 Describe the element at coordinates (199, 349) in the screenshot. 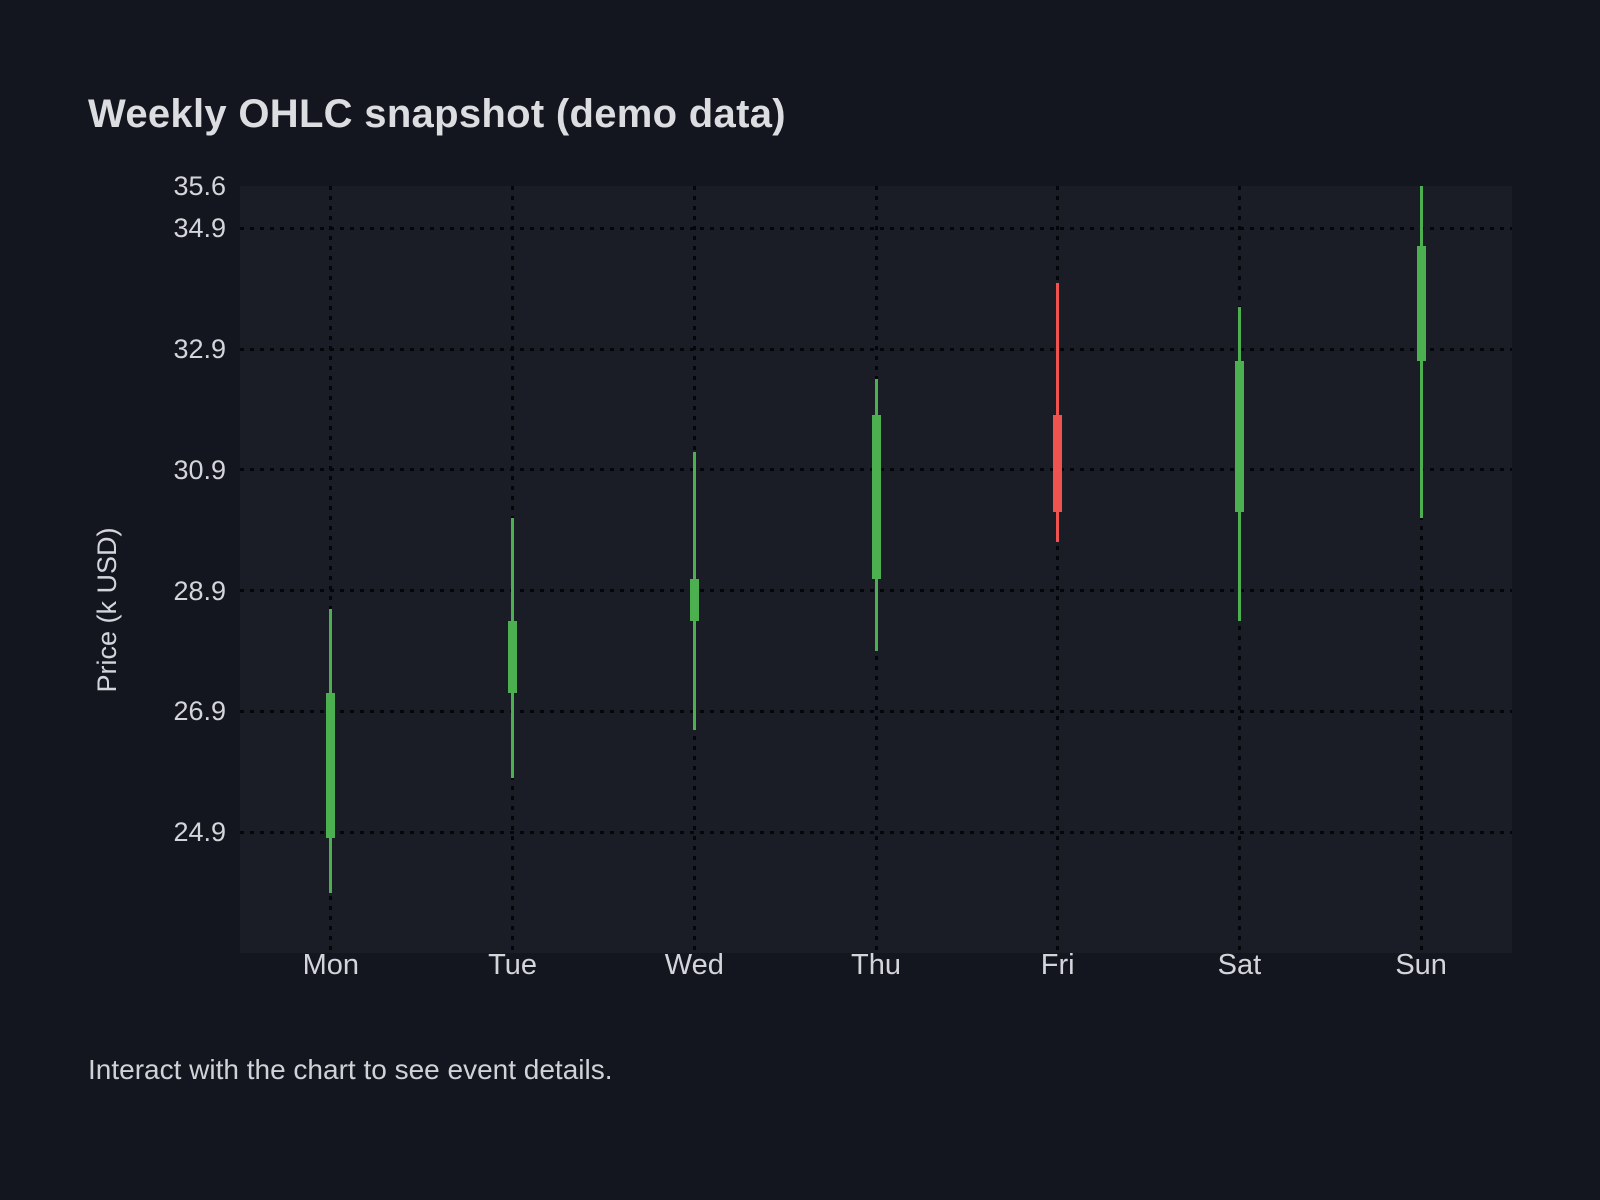

I see `y-tick-label: 32.9` at that location.